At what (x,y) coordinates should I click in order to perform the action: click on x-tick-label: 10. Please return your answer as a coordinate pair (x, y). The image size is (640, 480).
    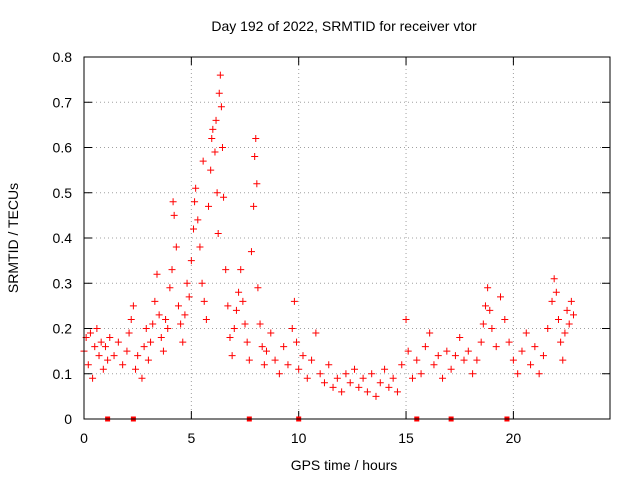
    Looking at the image, I should click on (299, 438).